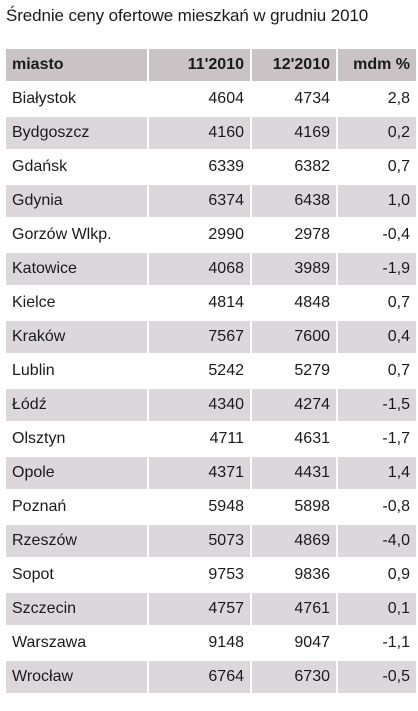 The width and height of the screenshot is (418, 711). What do you see at coordinates (199, 609) in the screenshot?
I see `price-nov-cell: 4757` at bounding box center [199, 609].